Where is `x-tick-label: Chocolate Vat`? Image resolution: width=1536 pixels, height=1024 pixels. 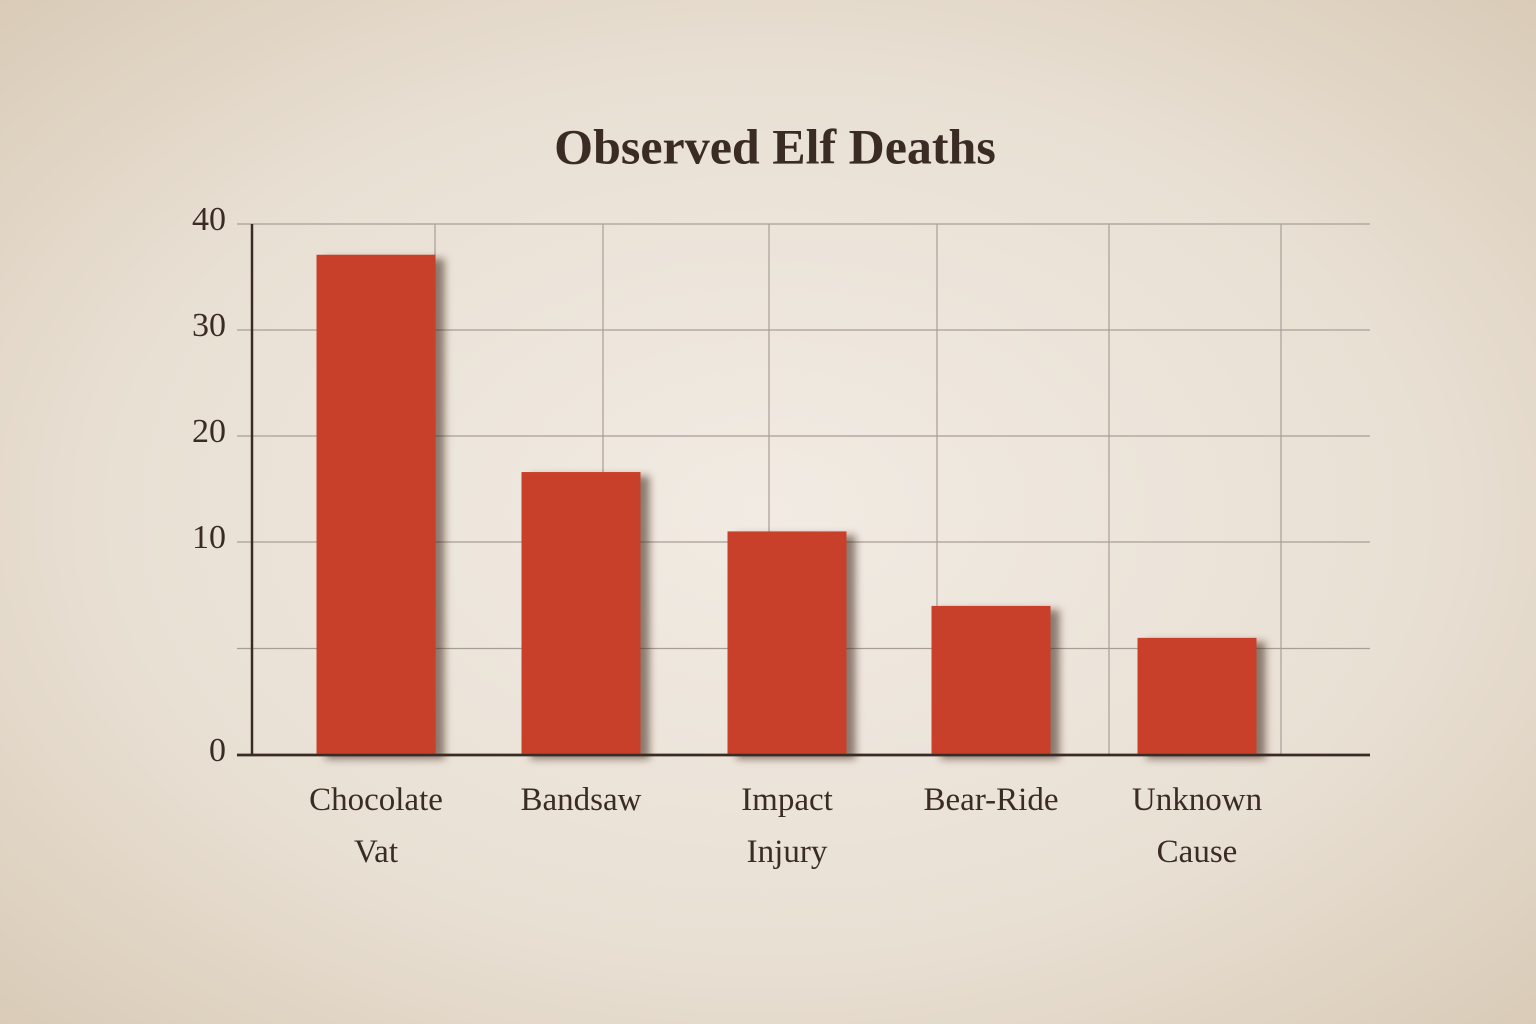 x-tick-label: Chocolate Vat is located at coordinates (376, 826).